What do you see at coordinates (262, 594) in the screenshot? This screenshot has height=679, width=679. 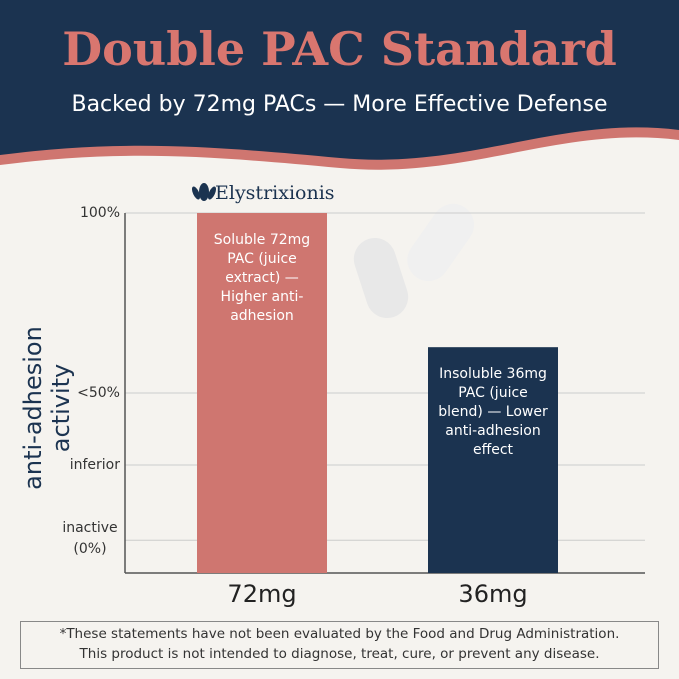 I see `x-tick-label: 72mg` at bounding box center [262, 594].